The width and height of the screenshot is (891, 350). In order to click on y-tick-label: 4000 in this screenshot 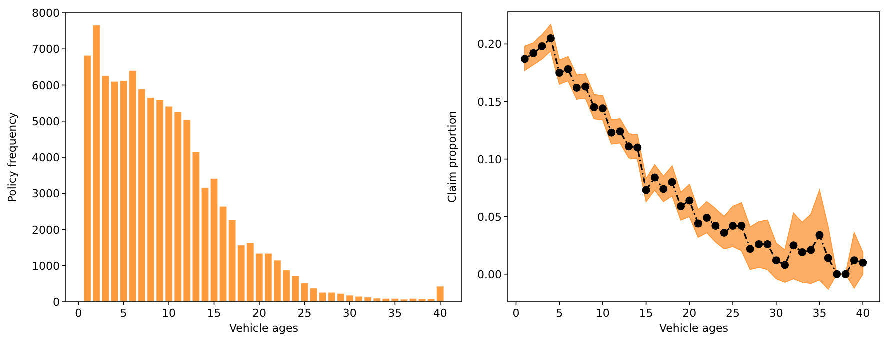, I will do `click(46, 158)`.